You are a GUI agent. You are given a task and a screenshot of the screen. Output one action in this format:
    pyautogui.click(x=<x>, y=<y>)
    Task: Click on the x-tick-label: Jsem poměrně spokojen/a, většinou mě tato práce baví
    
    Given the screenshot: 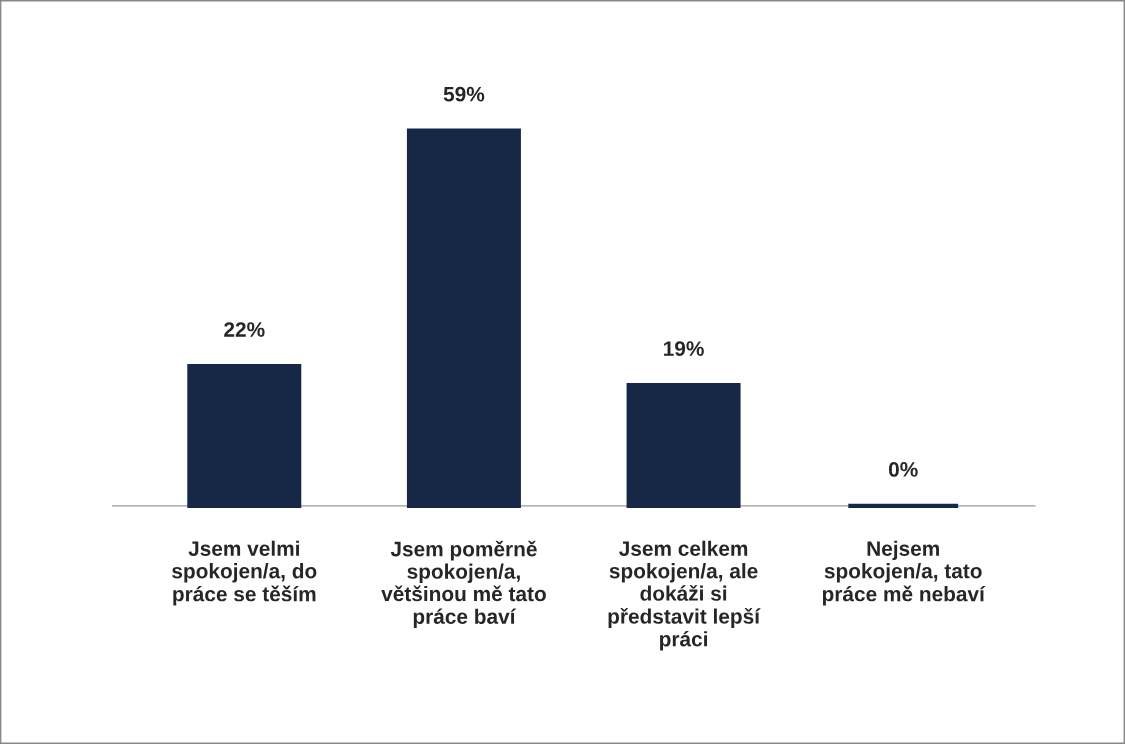 What is the action you would take?
    pyautogui.click(x=463, y=584)
    